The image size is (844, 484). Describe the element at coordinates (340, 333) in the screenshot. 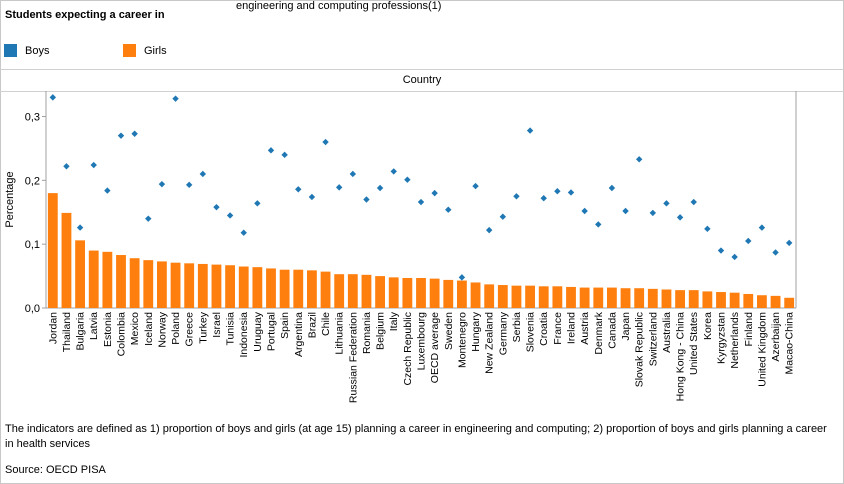

I see `x-tick-label: Lithuania` at that location.